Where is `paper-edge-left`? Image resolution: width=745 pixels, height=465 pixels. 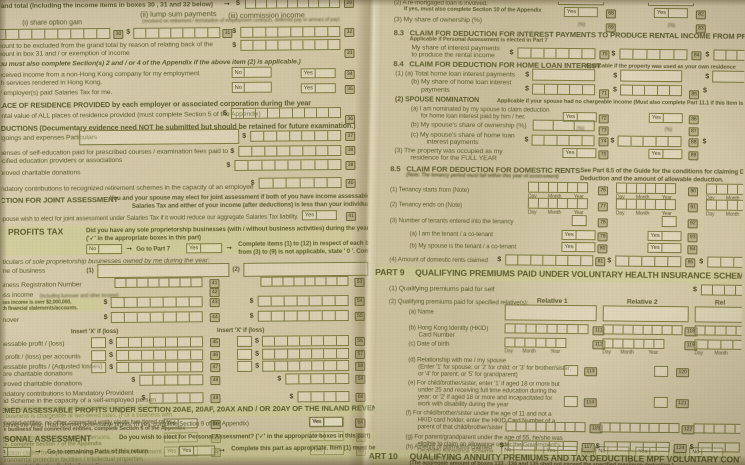
paper-edge-left is located at coordinates (3, 232).